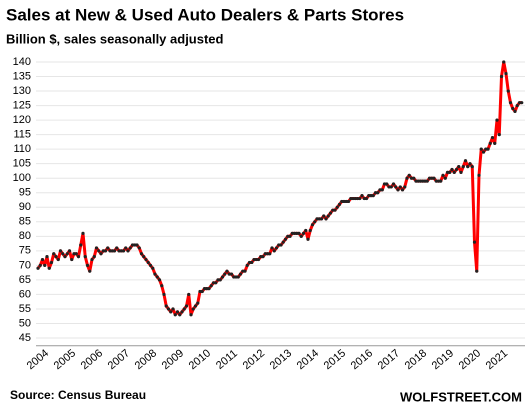 The width and height of the screenshot is (529, 412). Describe the element at coordinates (254, 359) in the screenshot. I see `x-tick-label: 2012` at that location.